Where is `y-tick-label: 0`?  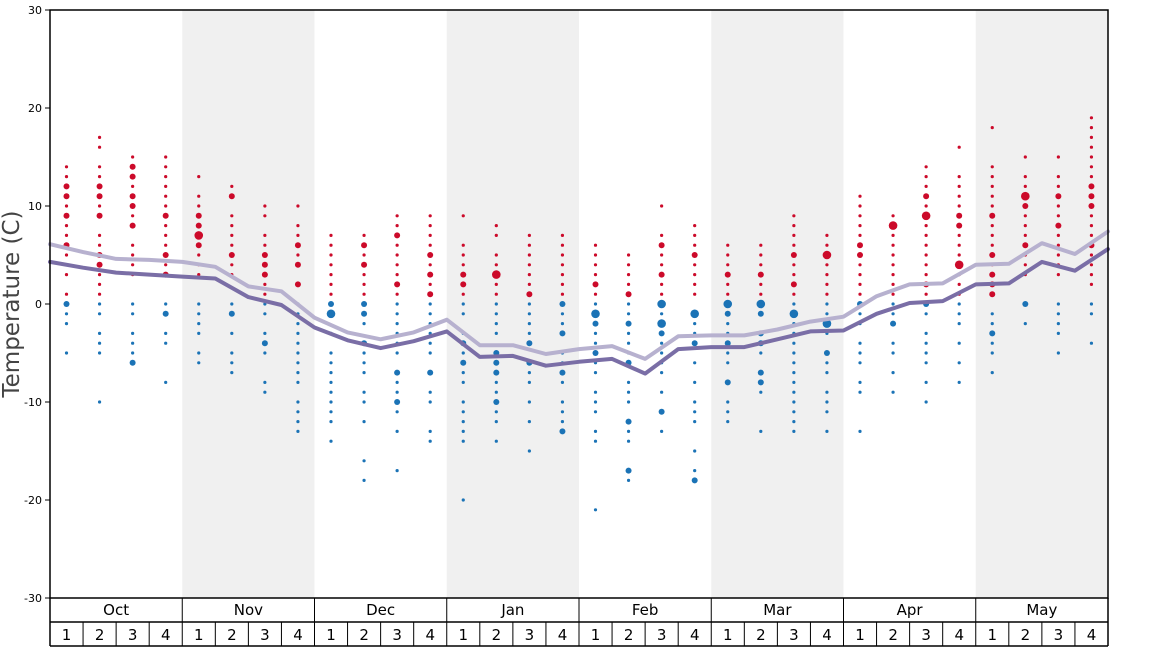 y-tick-label: 0 is located at coordinates (38, 304).